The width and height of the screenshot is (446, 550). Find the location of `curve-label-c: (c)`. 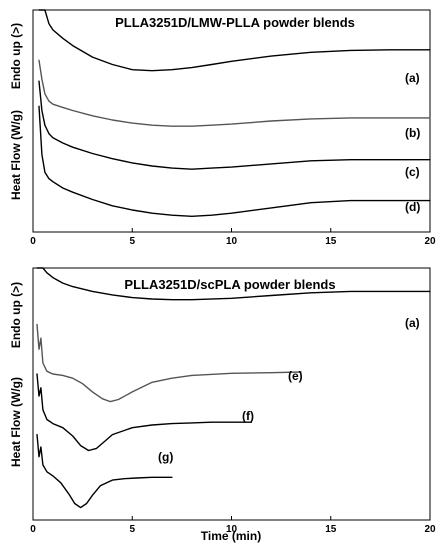

curve-label-c: (c) is located at coordinates (412, 172).